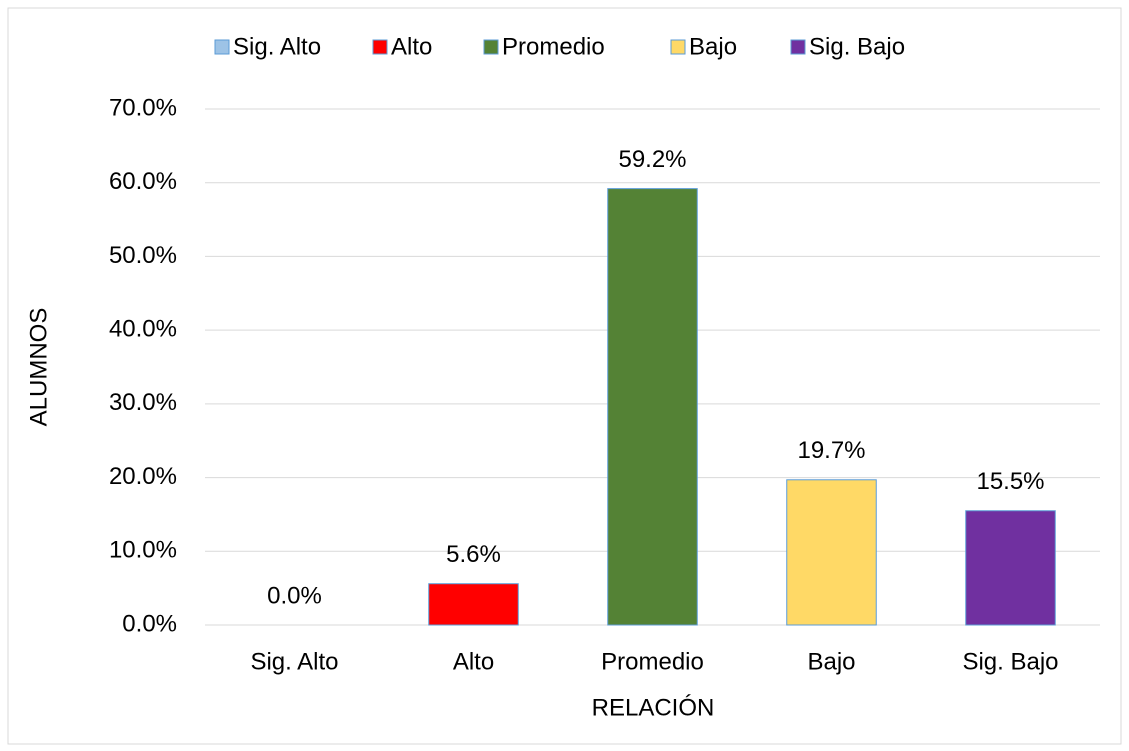  I want to click on data-label: 59.2%, so click(652, 159).